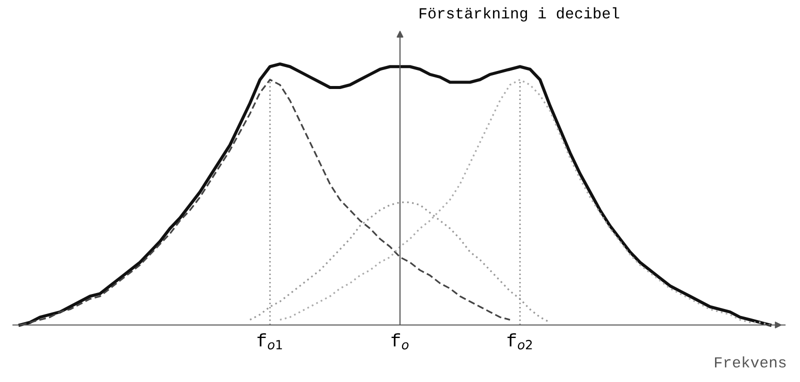 The height and width of the screenshot is (382, 800). Describe the element at coordinates (269, 341) in the screenshot. I see `x-tick-label: f$_{o1}$` at that location.